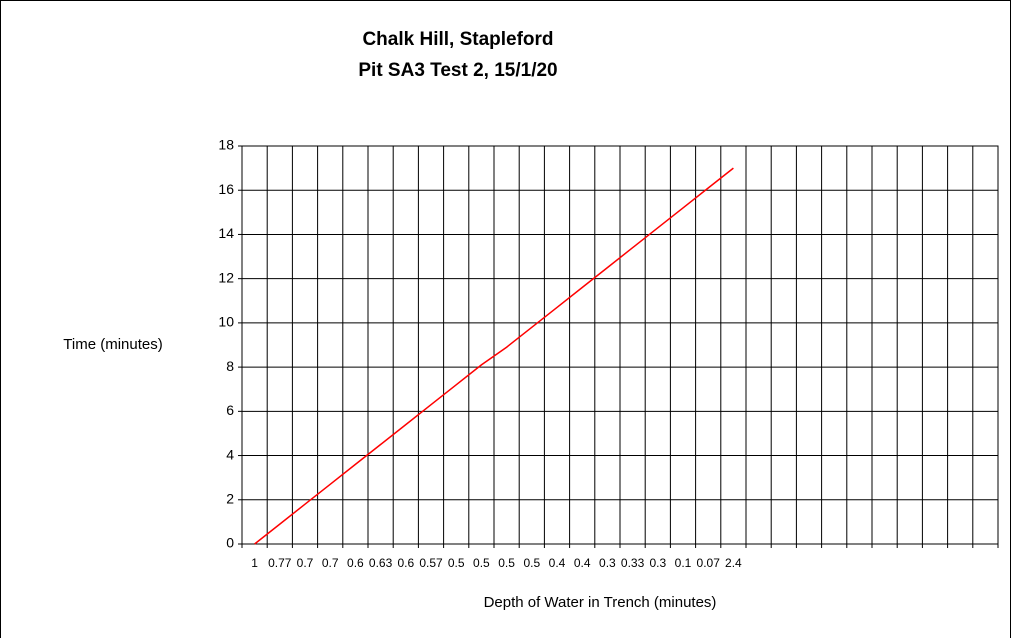 The width and height of the screenshot is (1021, 638). I want to click on x-tick-label: 0.57, so click(431, 563).